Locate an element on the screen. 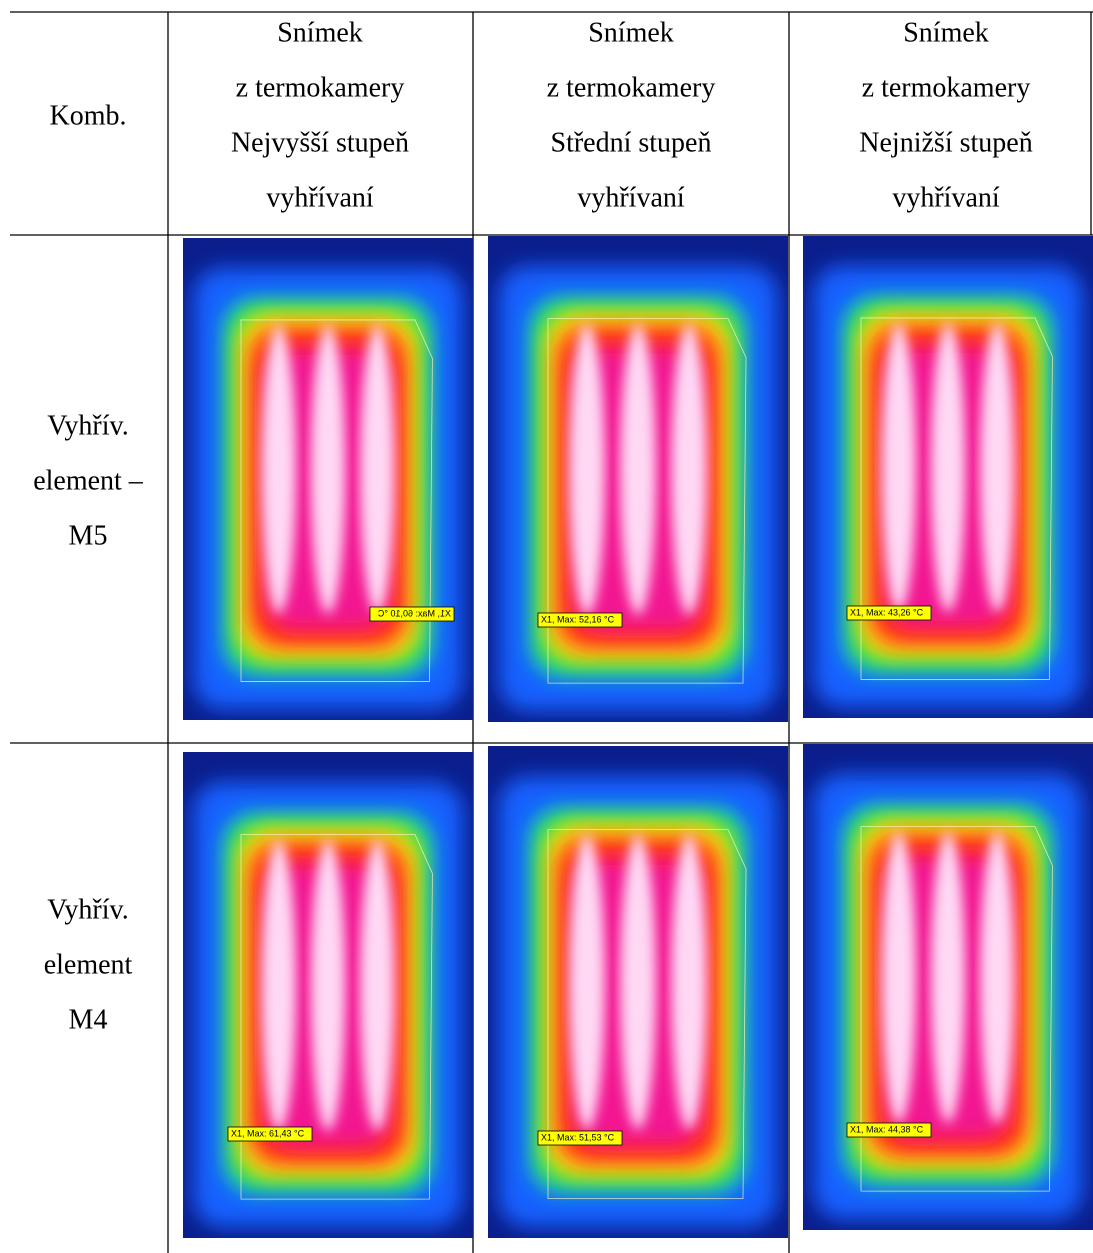 The width and height of the screenshot is (1093, 1253). tag-text: X1, Max: 43,26 °C is located at coordinates (887, 612).